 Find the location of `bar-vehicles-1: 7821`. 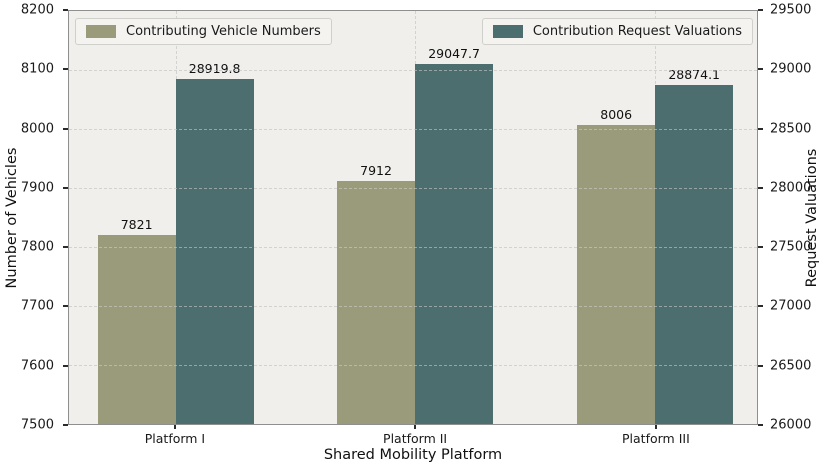

bar-vehicles-1: 7821 is located at coordinates (136, 320).